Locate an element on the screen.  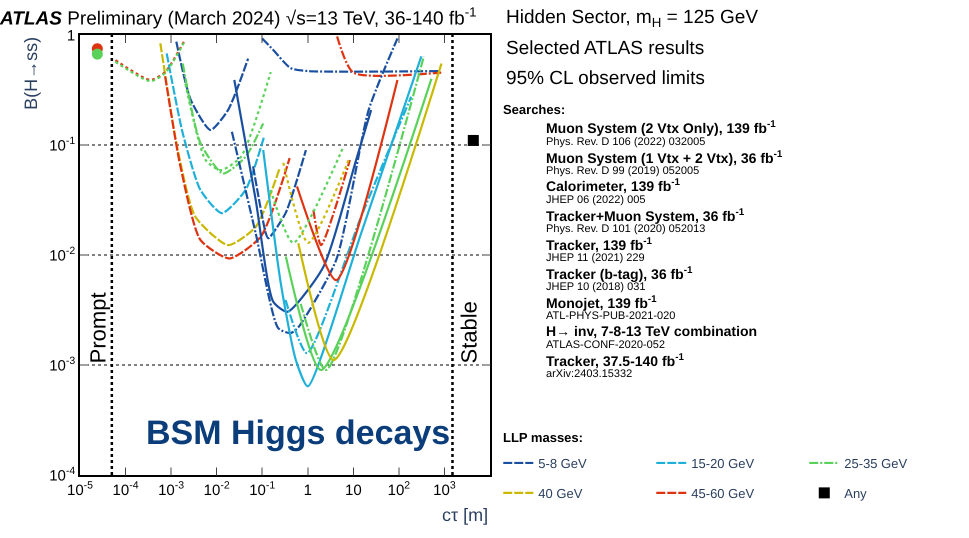
x-tick-label: 10$^{-4}$ is located at coordinates (125, 489).